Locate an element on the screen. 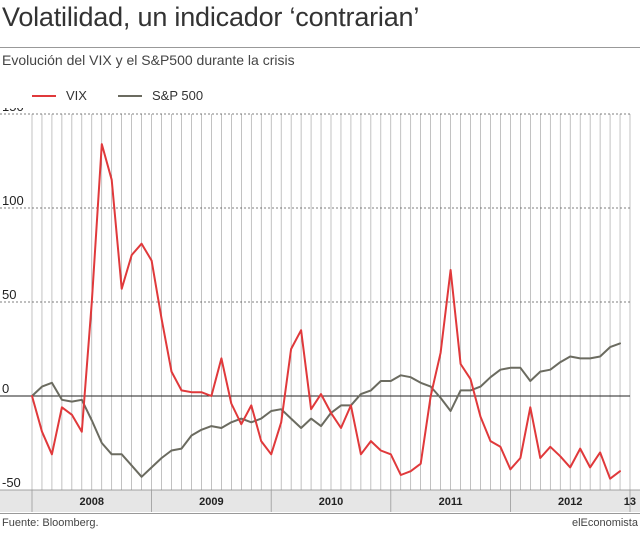 This screenshot has width=640, height=535. source-note: Fuente: Bloomberg. is located at coordinates (50, 523).